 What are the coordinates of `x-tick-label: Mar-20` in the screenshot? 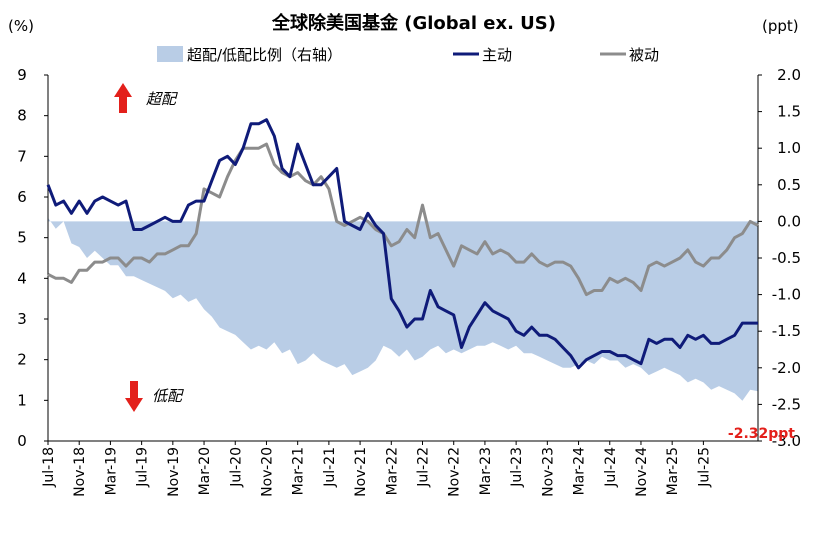 It's located at (205, 471).